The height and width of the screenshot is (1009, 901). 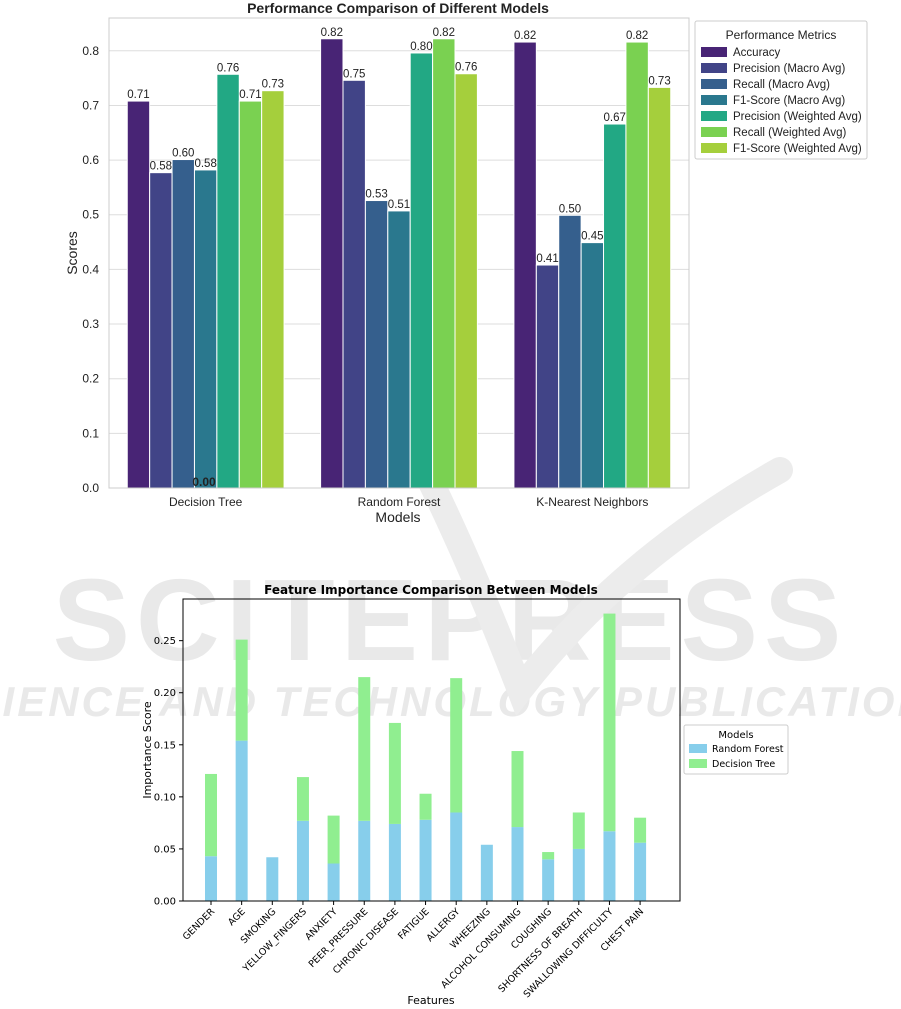 I want to click on legend-label: Precision (Macro Avg), so click(x=789, y=69).